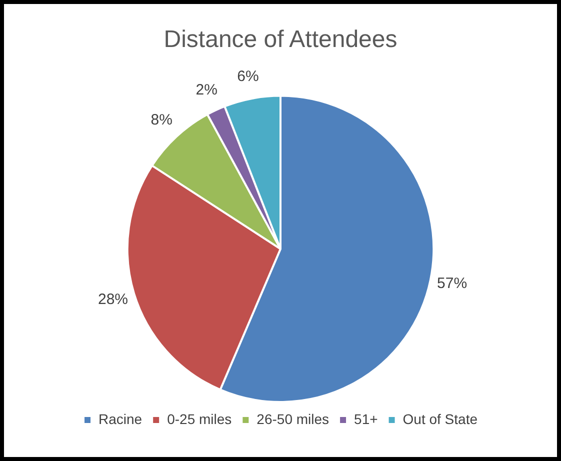 This screenshot has height=461, width=561. Describe the element at coordinates (293, 418) in the screenshot. I see `legend-label: 26-50 miles` at that location.